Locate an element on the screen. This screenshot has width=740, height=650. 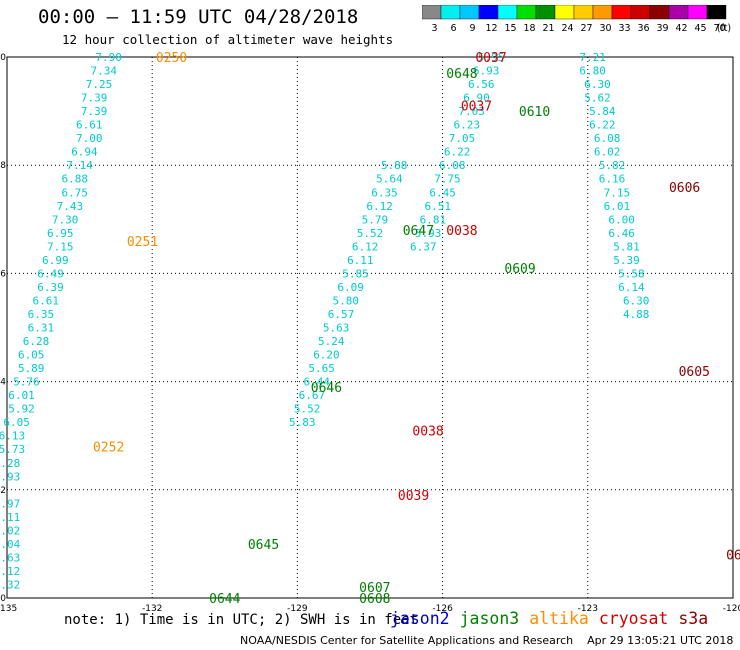
wave-height-point: 5.39 is located at coordinates (626, 260).